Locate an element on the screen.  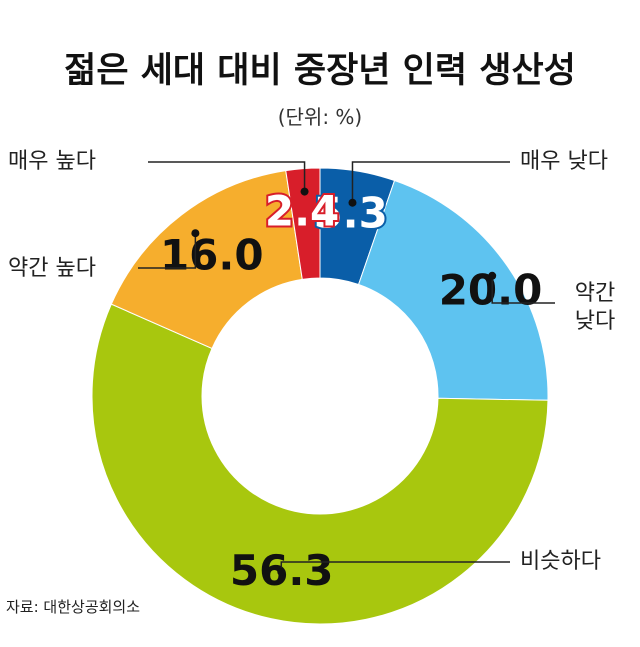
unit-label: (단위: %) is located at coordinates (320, 117).